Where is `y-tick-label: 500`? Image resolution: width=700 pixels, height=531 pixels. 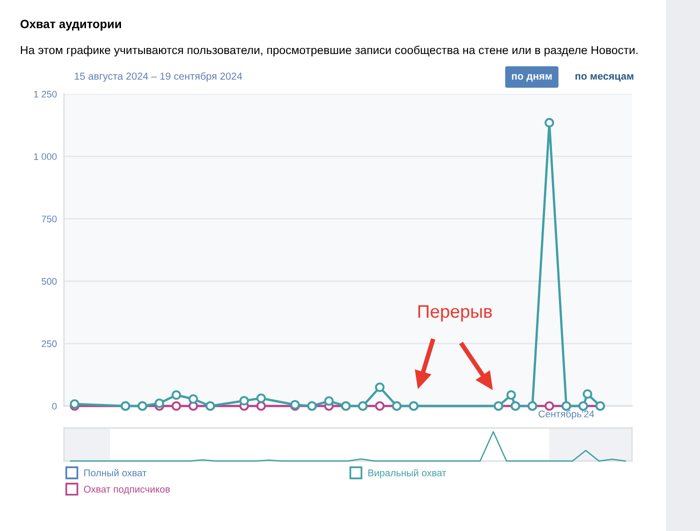 y-tick-label: 500 is located at coordinates (49, 281).